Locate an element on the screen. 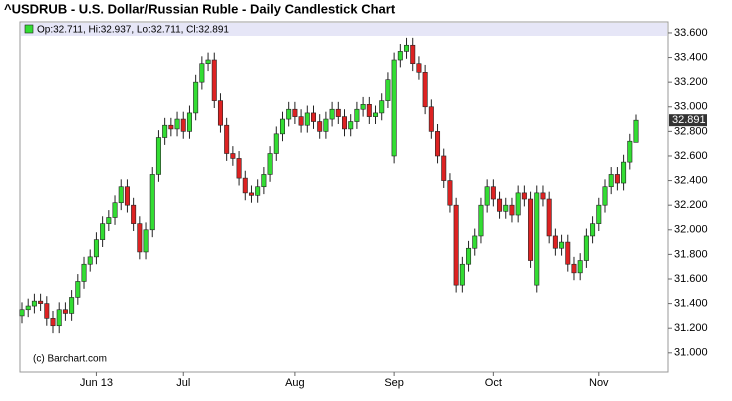 The image size is (732, 401). legend-swatch is located at coordinates (29, 29).